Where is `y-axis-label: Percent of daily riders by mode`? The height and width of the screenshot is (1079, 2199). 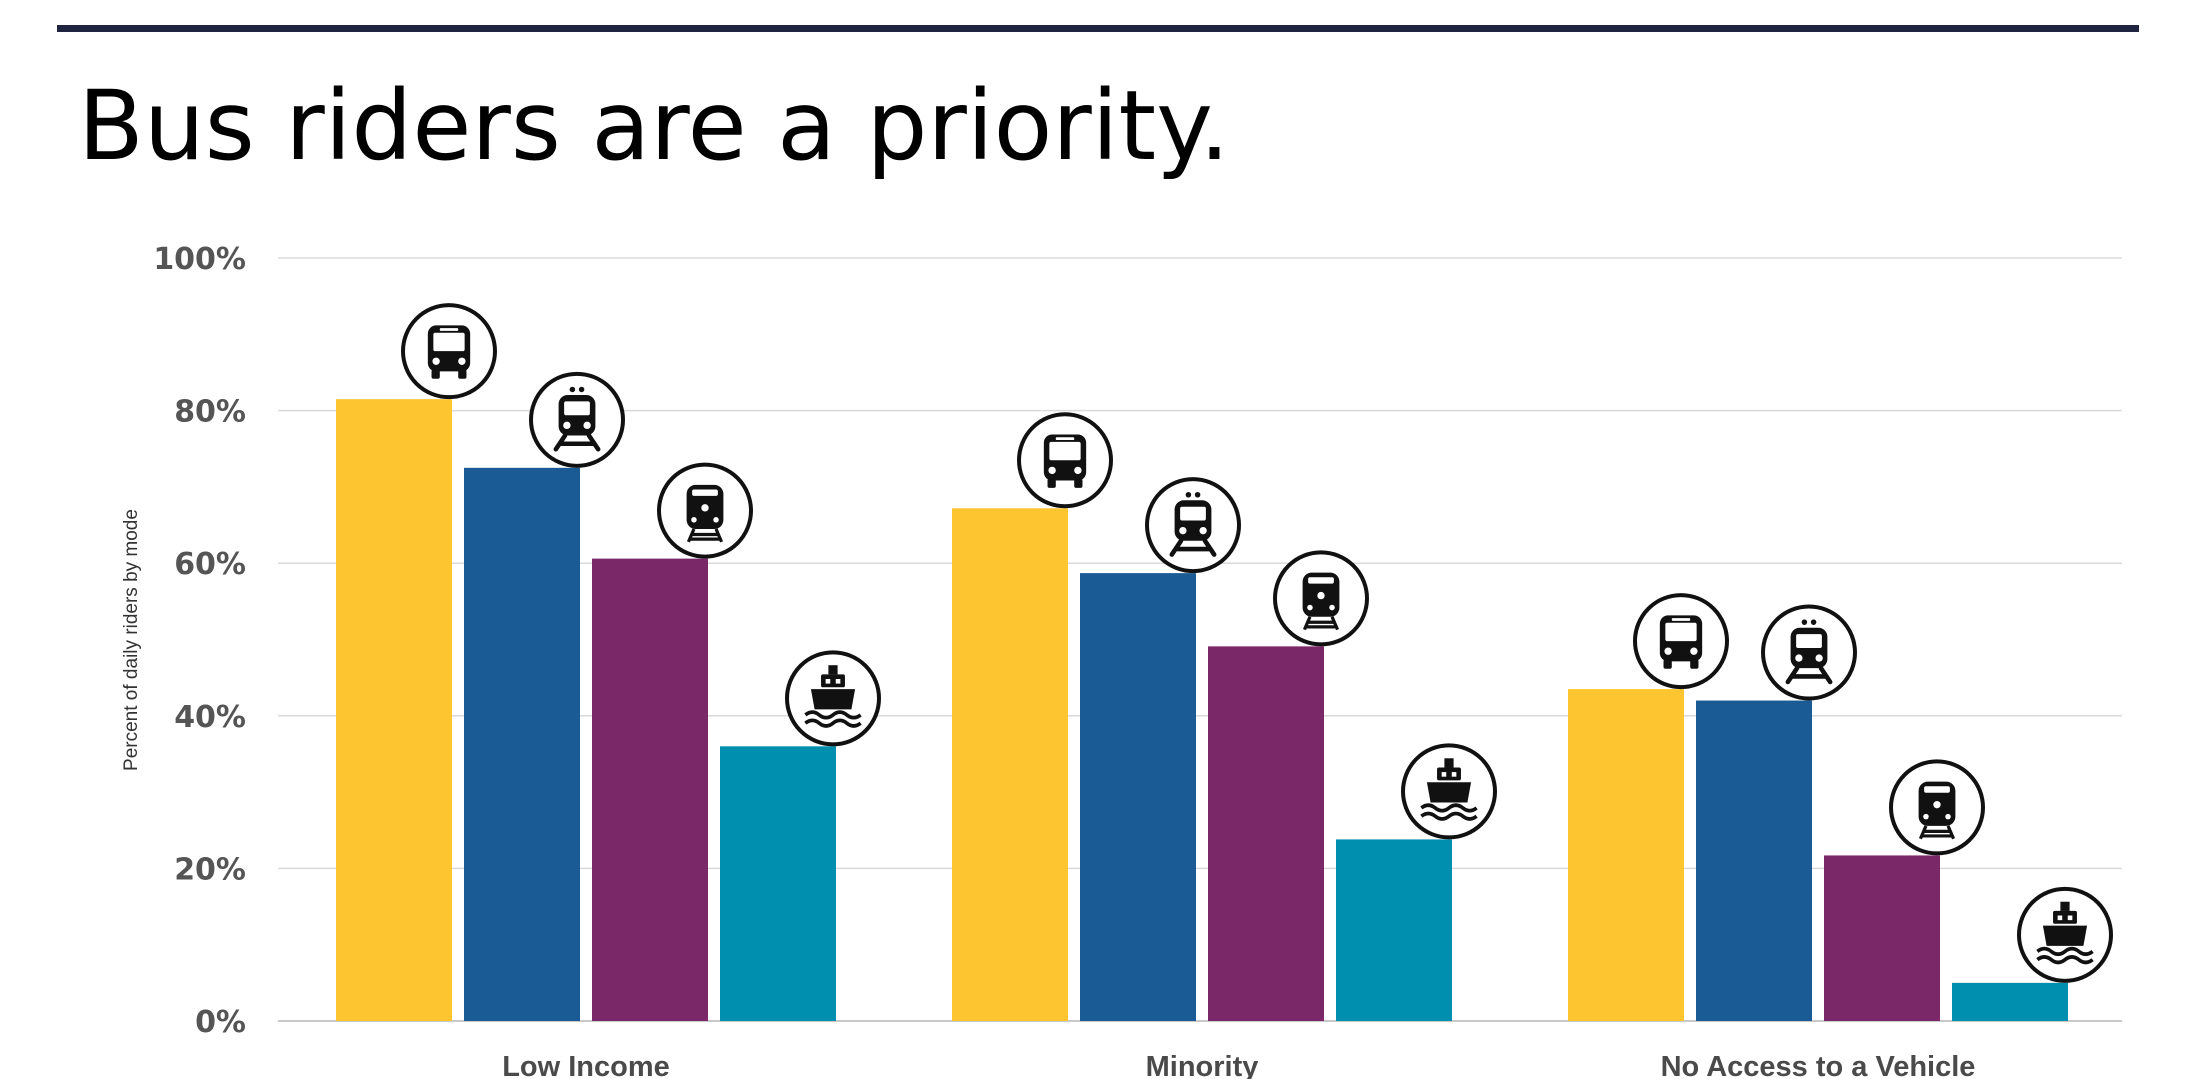
y-axis-label: Percent of daily riders by mode is located at coordinates (131, 640).